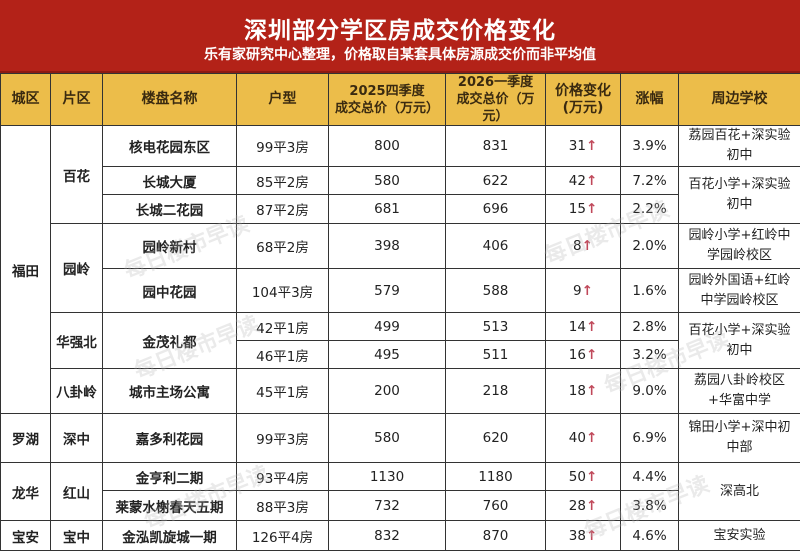 The height and width of the screenshot is (551, 800). I want to click on pct-cell: 3.9%, so click(650, 146).